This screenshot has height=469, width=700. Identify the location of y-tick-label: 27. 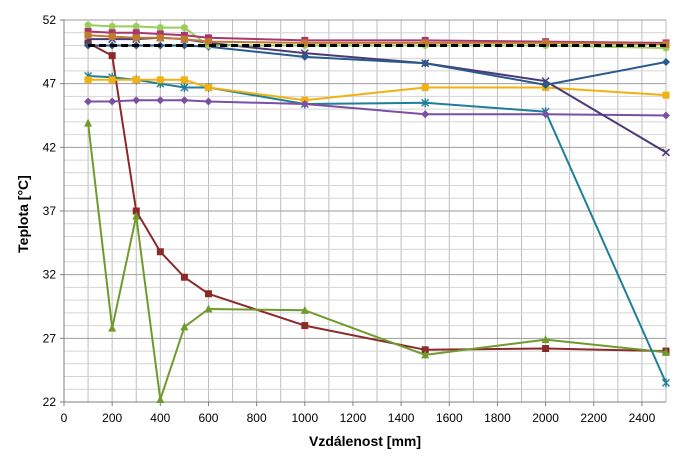
(50, 338).